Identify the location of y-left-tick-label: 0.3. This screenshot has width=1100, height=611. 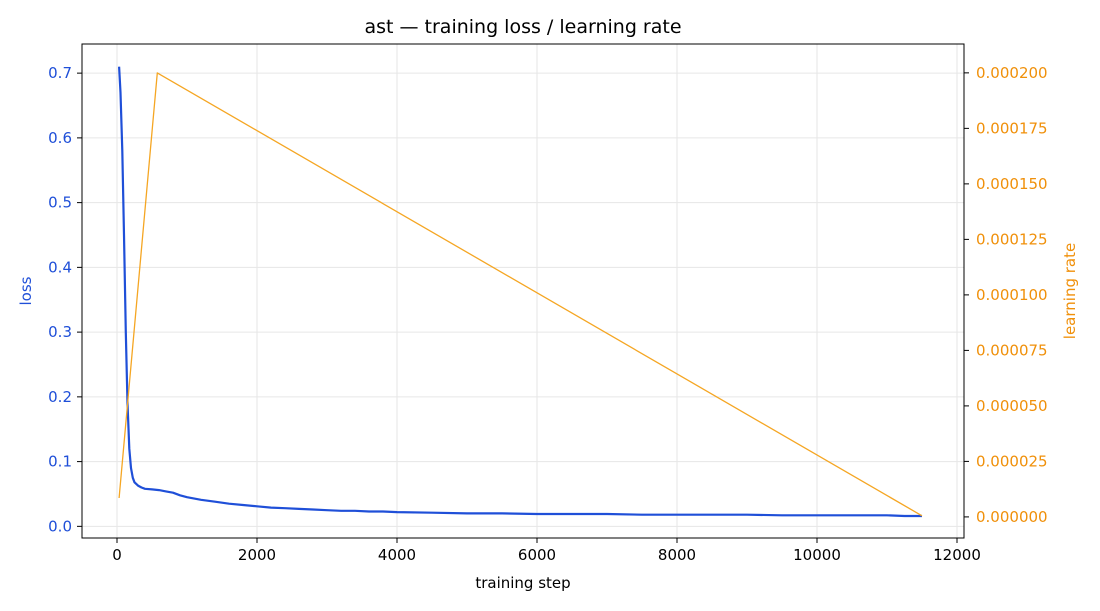
(60, 332).